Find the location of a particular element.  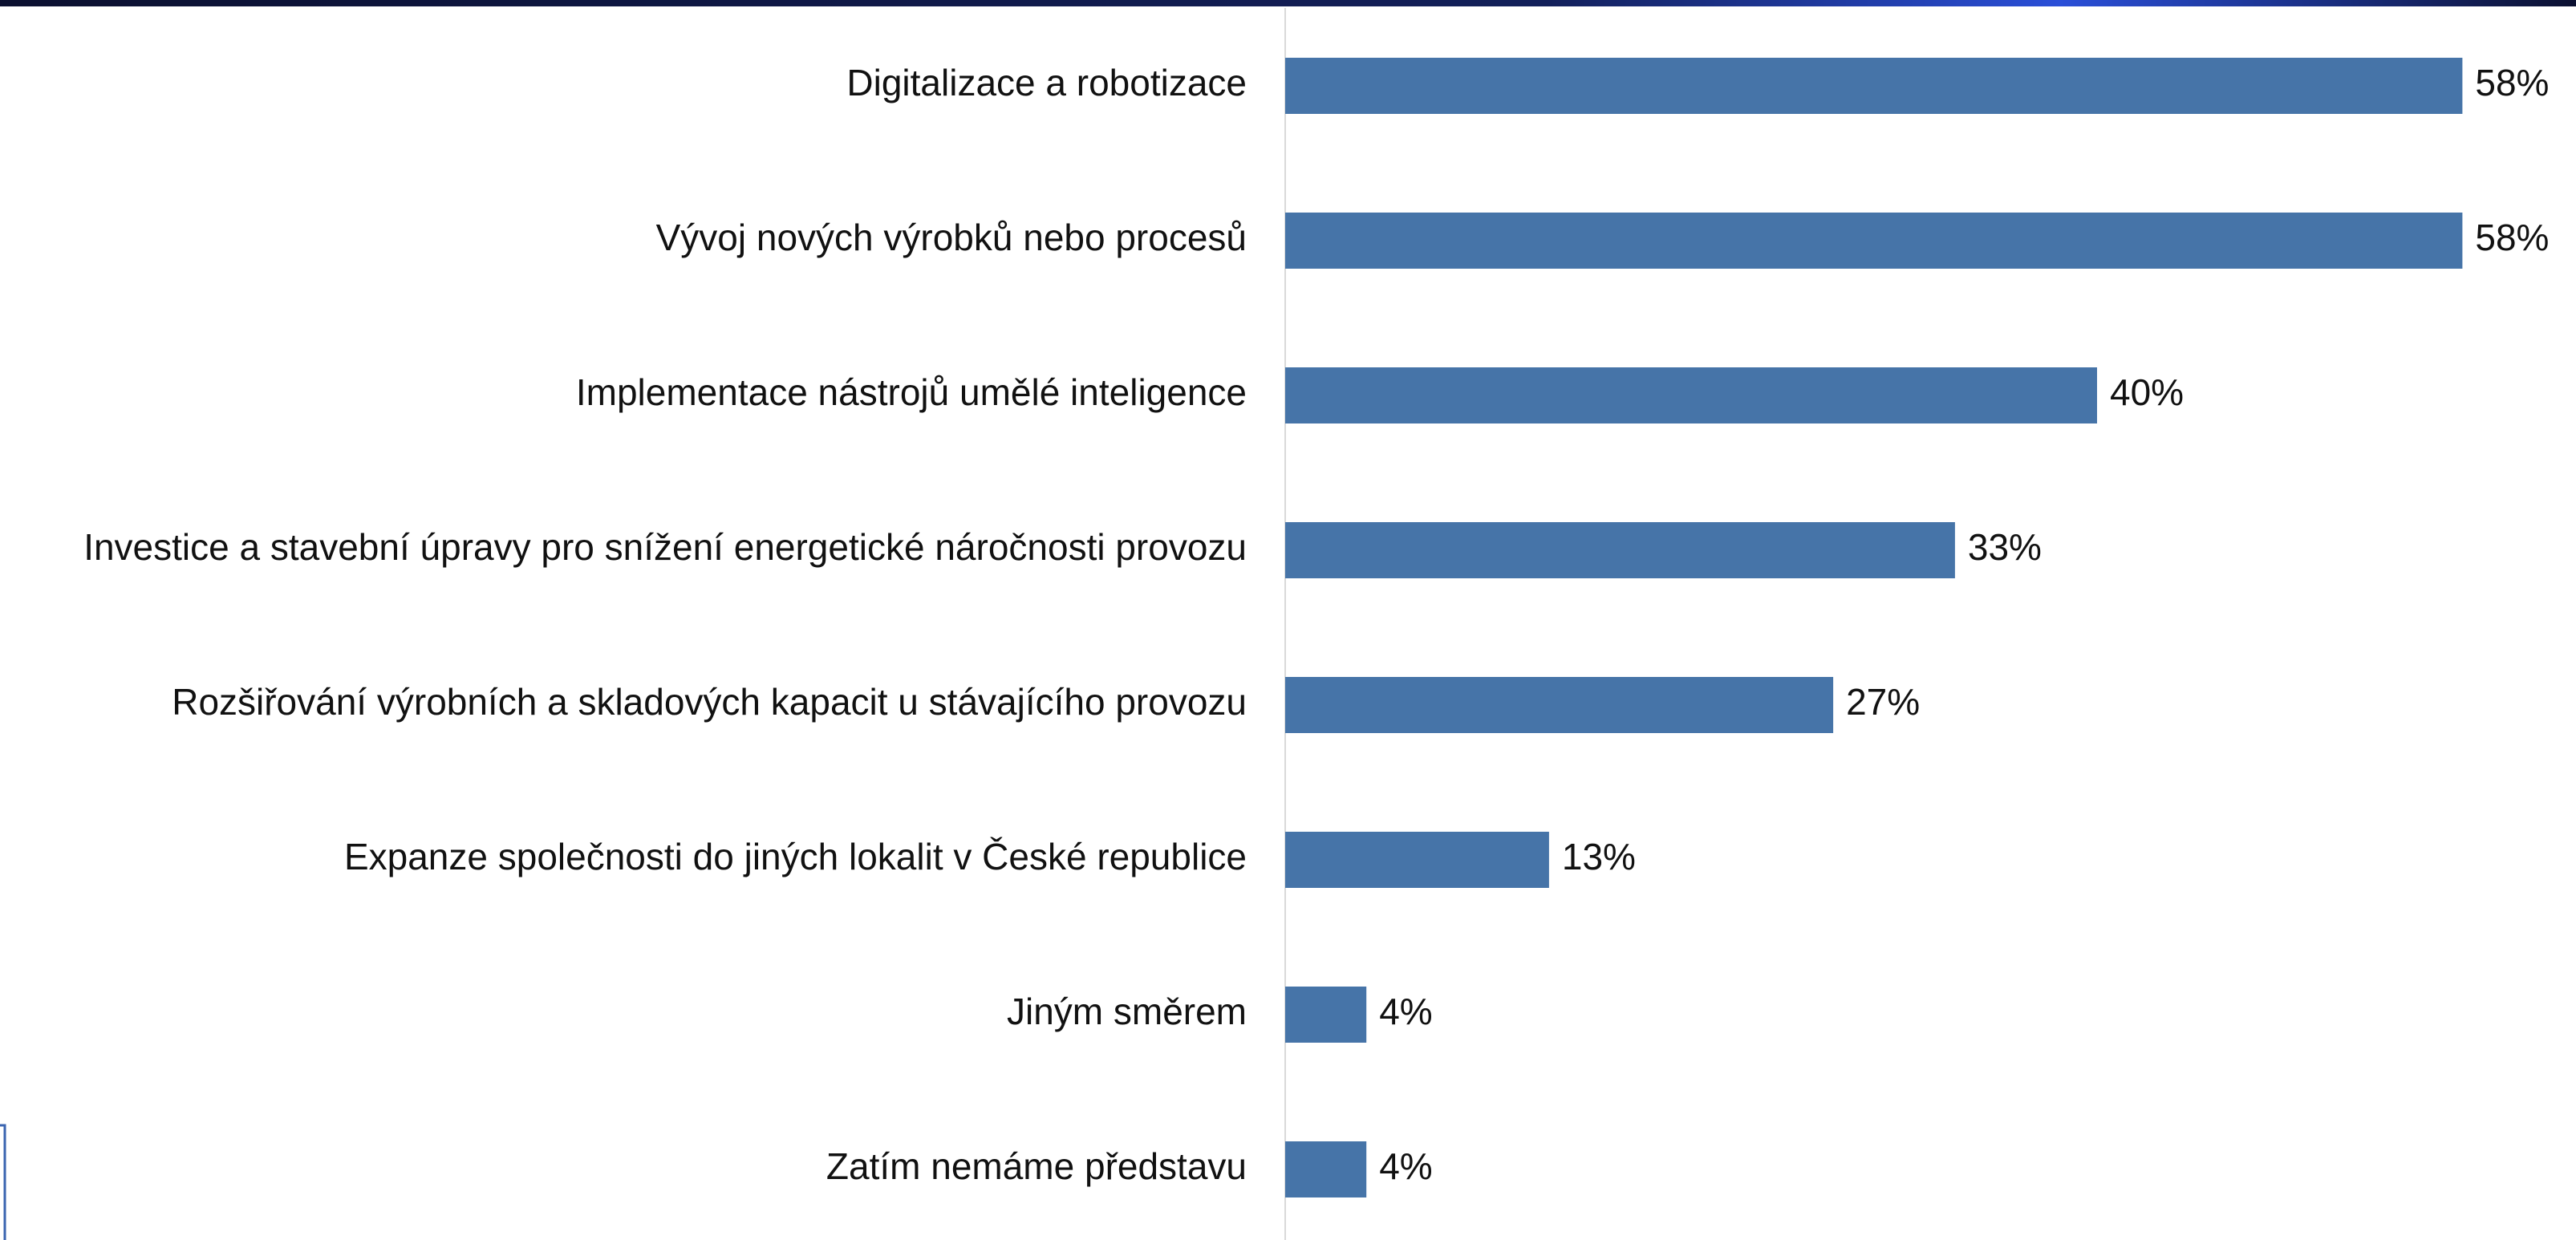

value-label: 13% is located at coordinates (1599, 856).